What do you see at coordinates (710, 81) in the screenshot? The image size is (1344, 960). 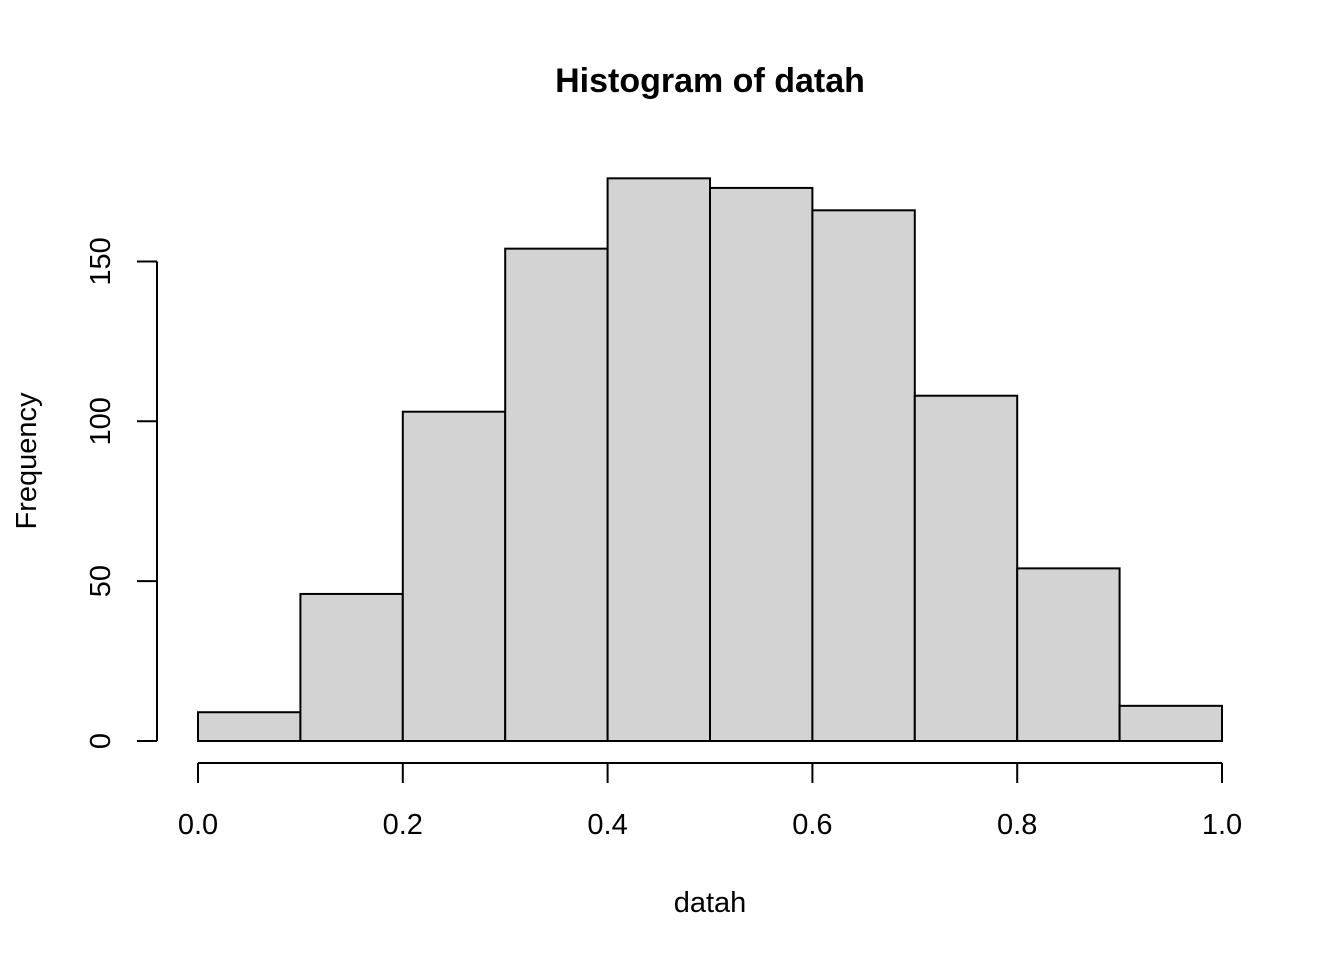 I see `chart-title: Histogram of datah` at bounding box center [710, 81].